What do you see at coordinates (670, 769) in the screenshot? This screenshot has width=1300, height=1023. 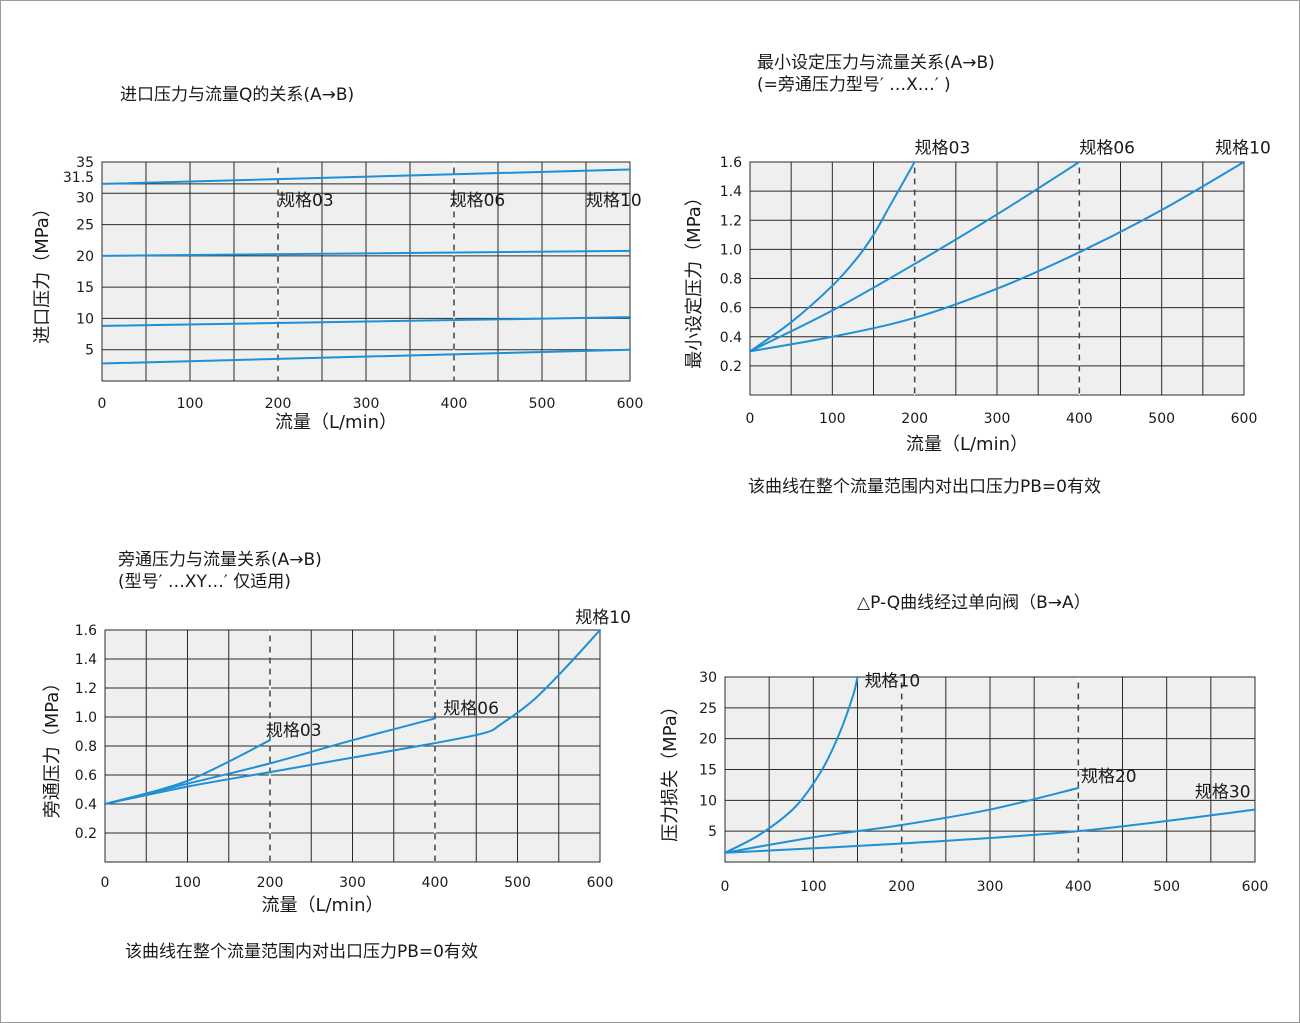 I see `y-axis-label: 压力损失（MPa）` at bounding box center [670, 769].